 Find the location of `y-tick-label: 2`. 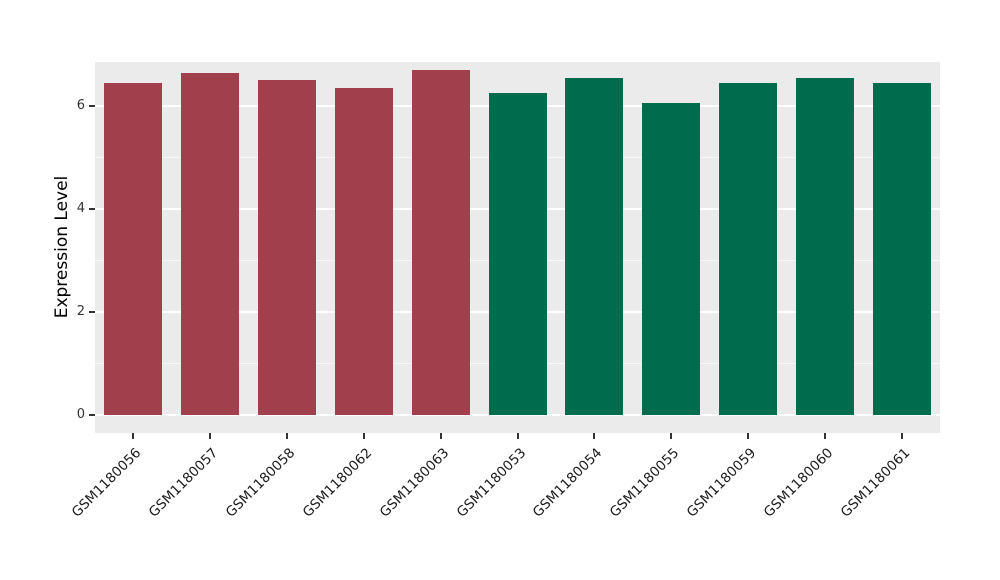

y-tick-label: 2 is located at coordinates (80, 311).